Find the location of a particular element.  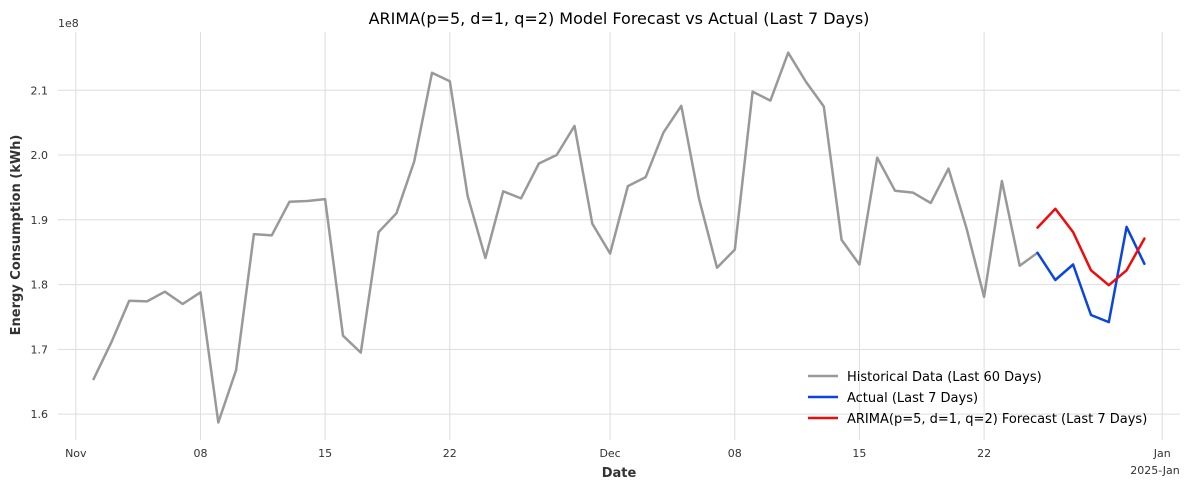

x-offset-label: 2025-Jan is located at coordinates (1155, 470).